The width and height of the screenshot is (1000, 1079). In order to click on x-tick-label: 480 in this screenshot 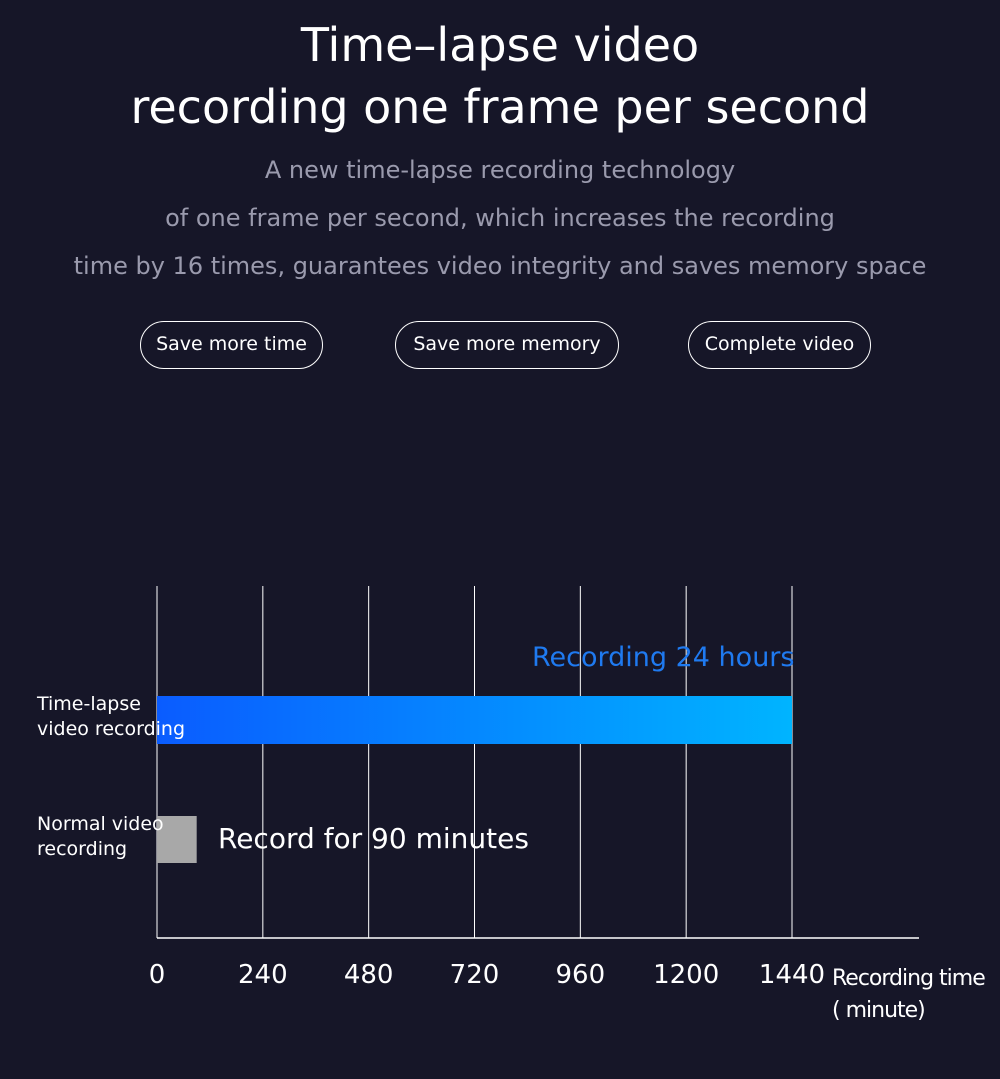, I will do `click(368, 975)`.